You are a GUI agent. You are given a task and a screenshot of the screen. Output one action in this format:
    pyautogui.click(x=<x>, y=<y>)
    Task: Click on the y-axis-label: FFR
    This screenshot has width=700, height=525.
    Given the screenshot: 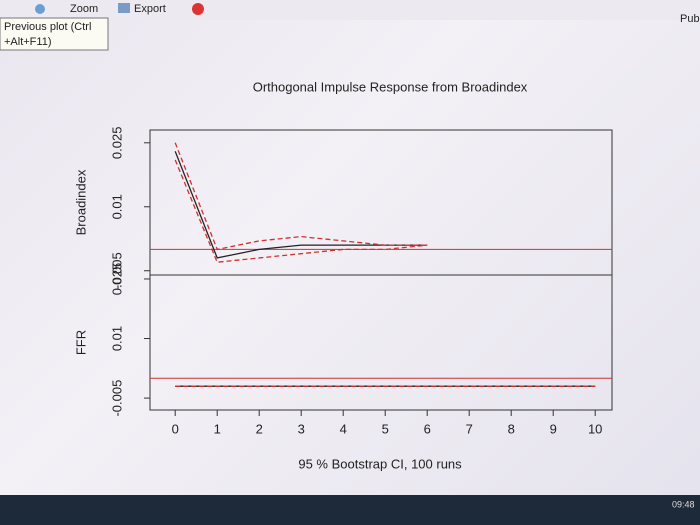 What is the action you would take?
    pyautogui.click(x=80, y=342)
    